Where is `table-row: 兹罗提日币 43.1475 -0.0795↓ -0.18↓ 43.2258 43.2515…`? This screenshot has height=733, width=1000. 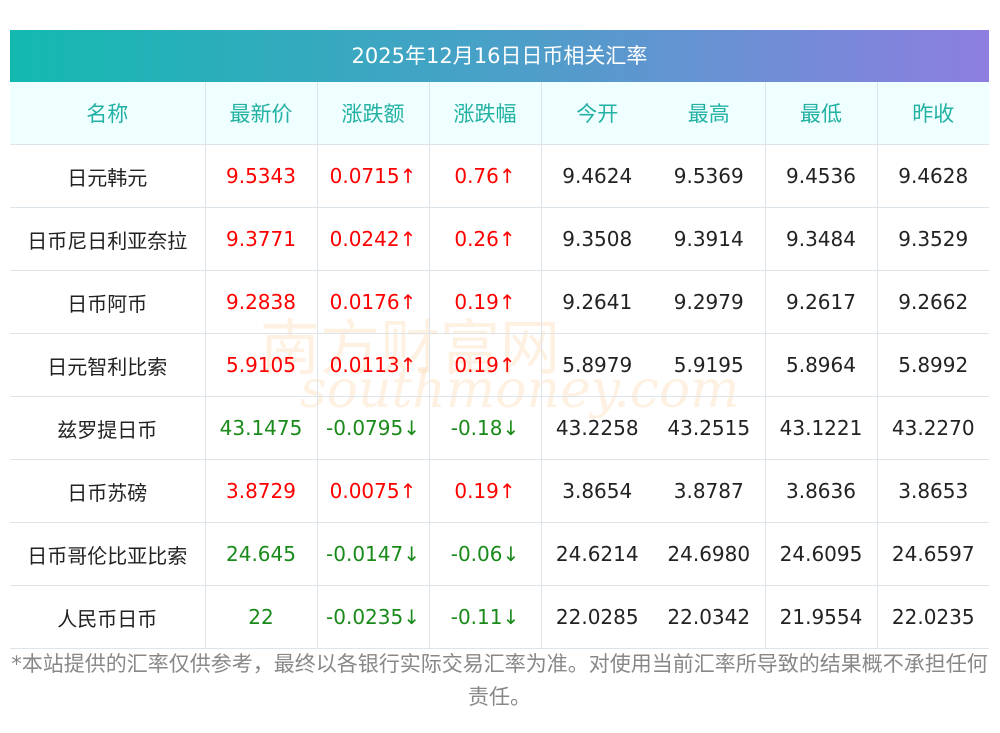
table-row: 兹罗提日币 43.1475 -0.0795↓ -0.18↓ 43.2258 43.2515… is located at coordinates (499, 428).